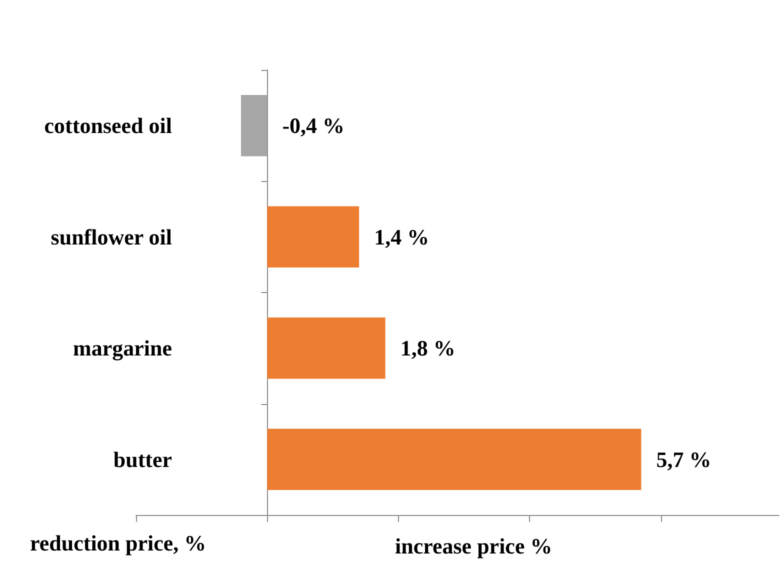  I want to click on data-label: 1,8 %, so click(428, 348).